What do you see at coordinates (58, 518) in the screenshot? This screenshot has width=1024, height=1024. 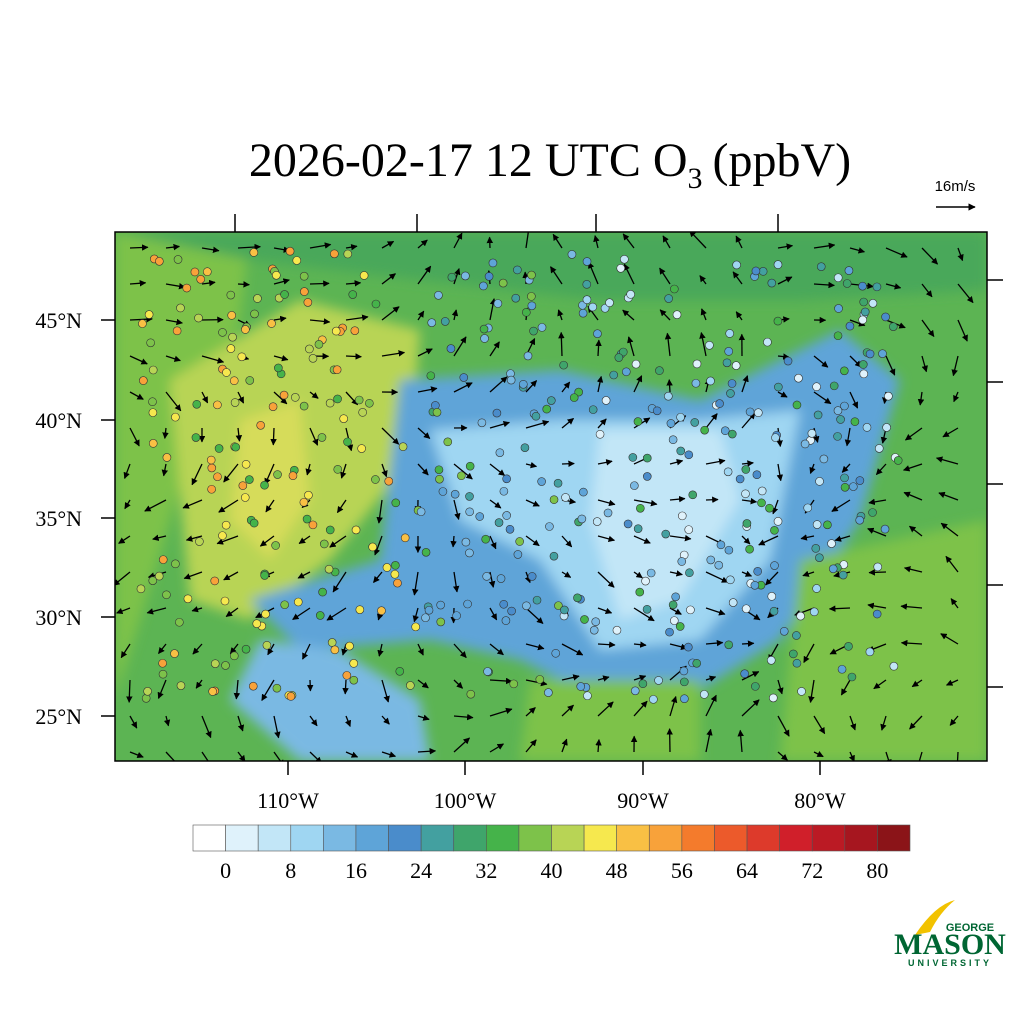 I see `latitude-label: 35°N` at bounding box center [58, 518].